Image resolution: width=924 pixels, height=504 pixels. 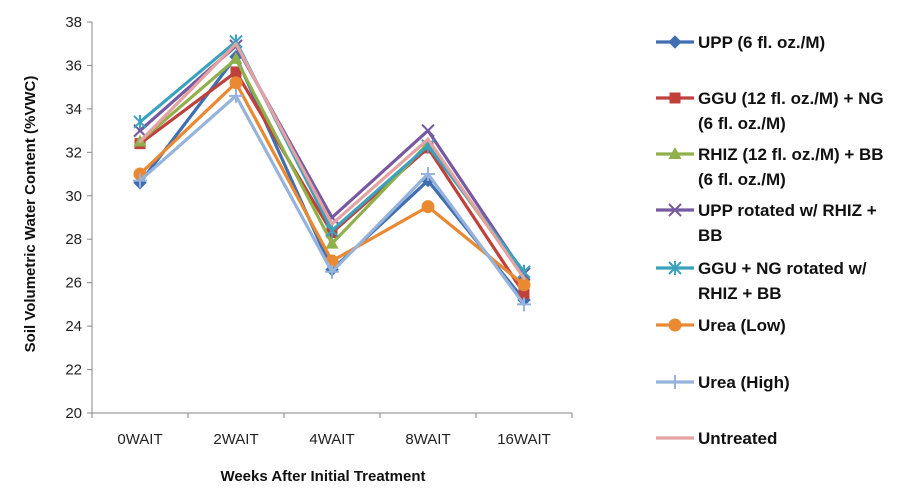 I want to click on legend-label: RHIZ + BB, so click(x=740, y=293).